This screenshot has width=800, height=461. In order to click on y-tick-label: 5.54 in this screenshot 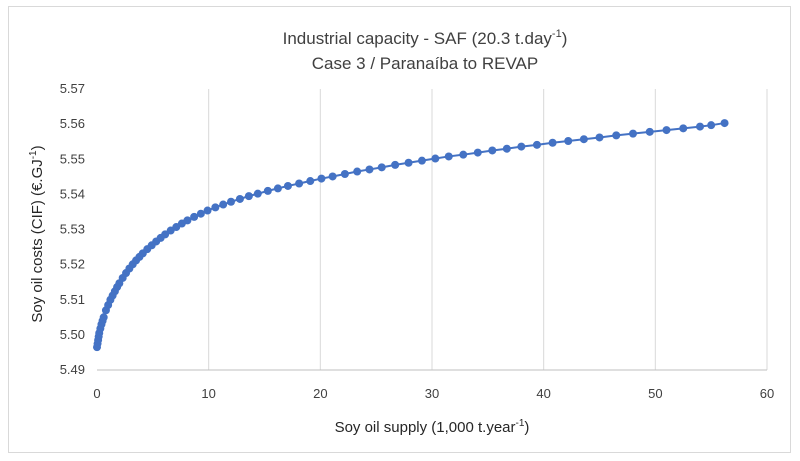, I will do `click(72, 193)`.